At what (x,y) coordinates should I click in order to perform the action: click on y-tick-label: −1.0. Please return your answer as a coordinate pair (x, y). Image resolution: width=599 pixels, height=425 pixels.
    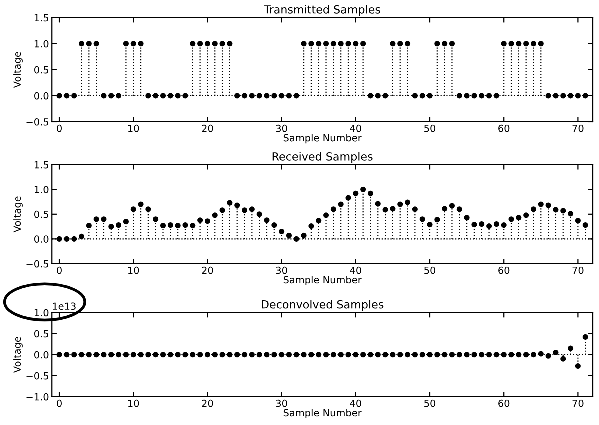
    Looking at the image, I should click on (37, 397).